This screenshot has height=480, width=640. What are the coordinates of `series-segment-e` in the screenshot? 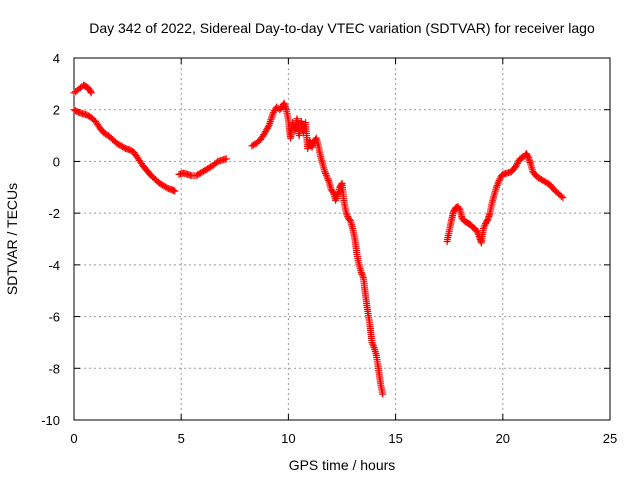 It's located at (505, 198).